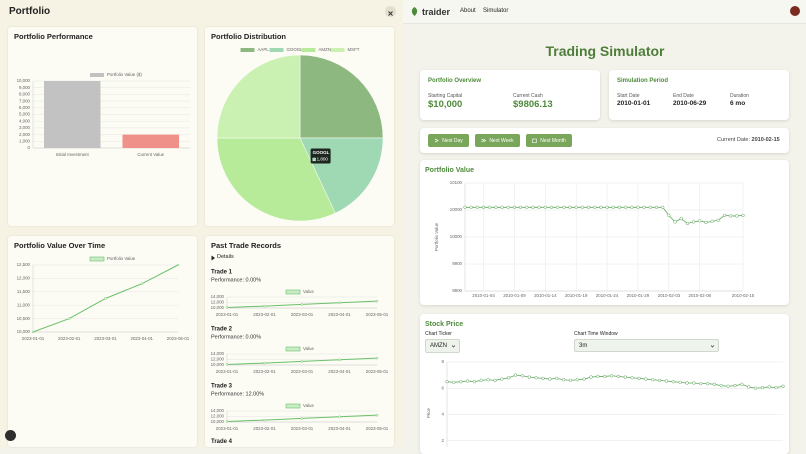 Image resolution: width=806 pixels, height=454 pixels. Describe the element at coordinates (553, 140) in the screenshot. I see `button-label: Next Month` at that location.